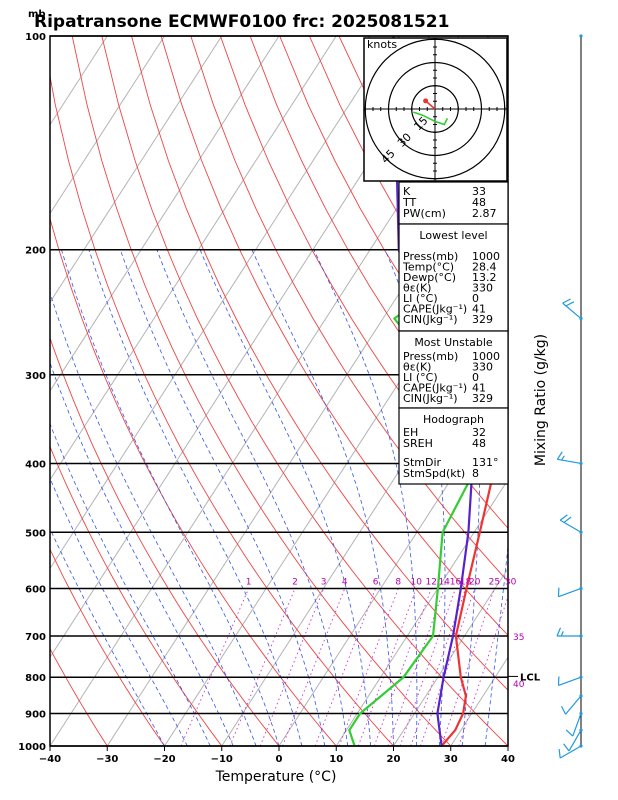 This screenshot has height=800, width=618. What do you see at coordinates (295, 582) in the screenshot?
I see `mixing-ratio-label: 2` at bounding box center [295, 582].